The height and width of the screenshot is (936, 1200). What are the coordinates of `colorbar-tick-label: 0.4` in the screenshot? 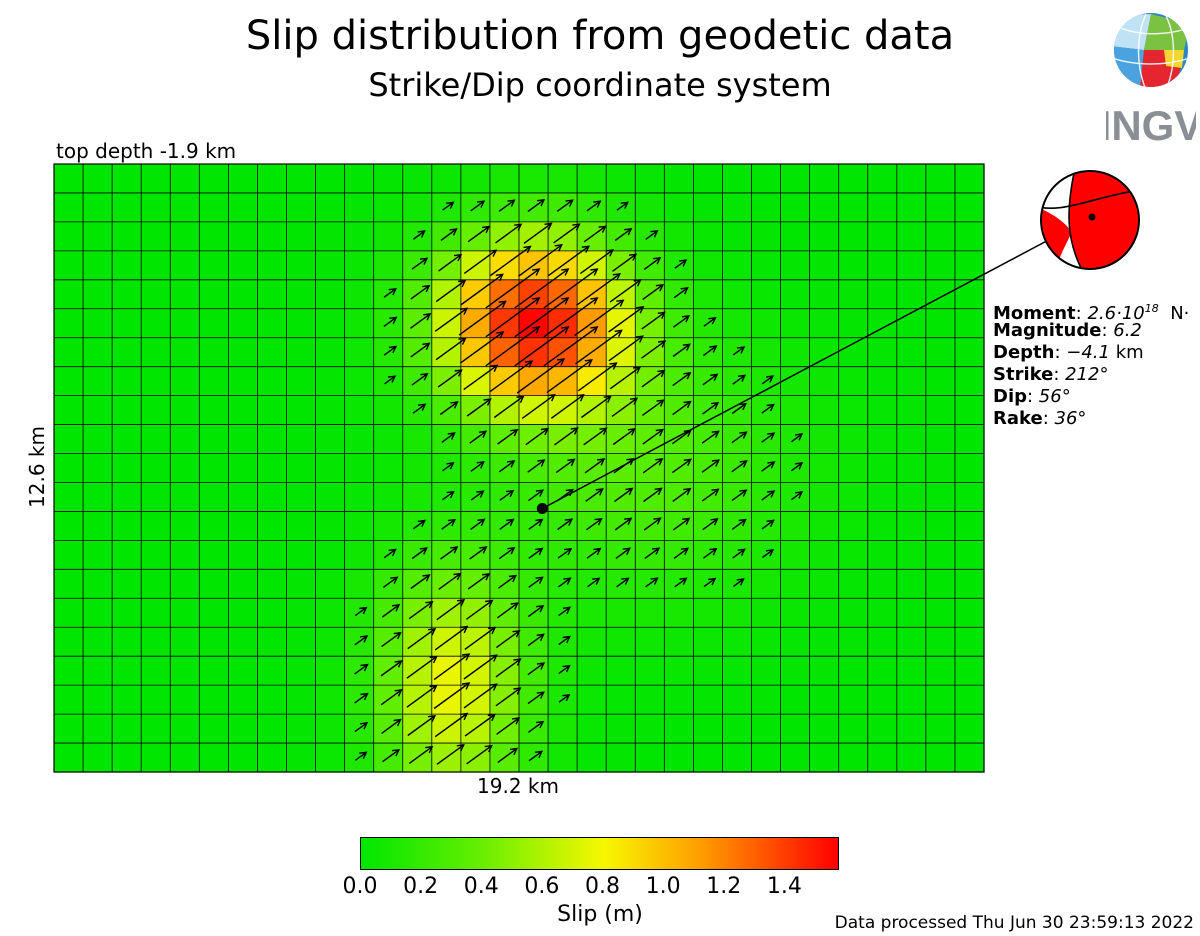 It's located at (481, 886).